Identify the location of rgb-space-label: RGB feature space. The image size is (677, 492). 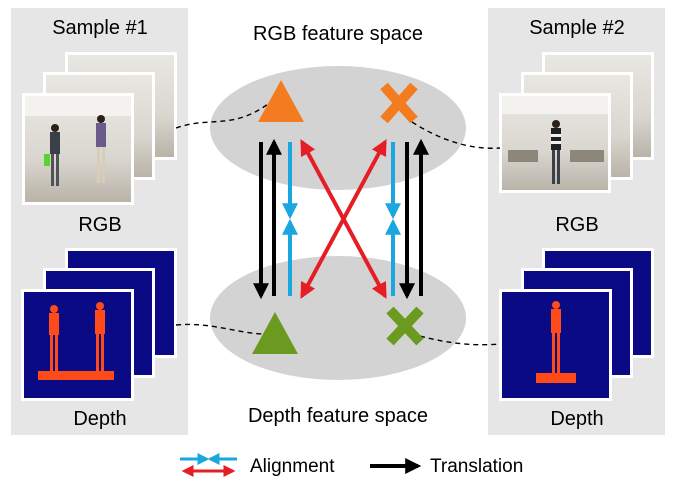
(338, 34).